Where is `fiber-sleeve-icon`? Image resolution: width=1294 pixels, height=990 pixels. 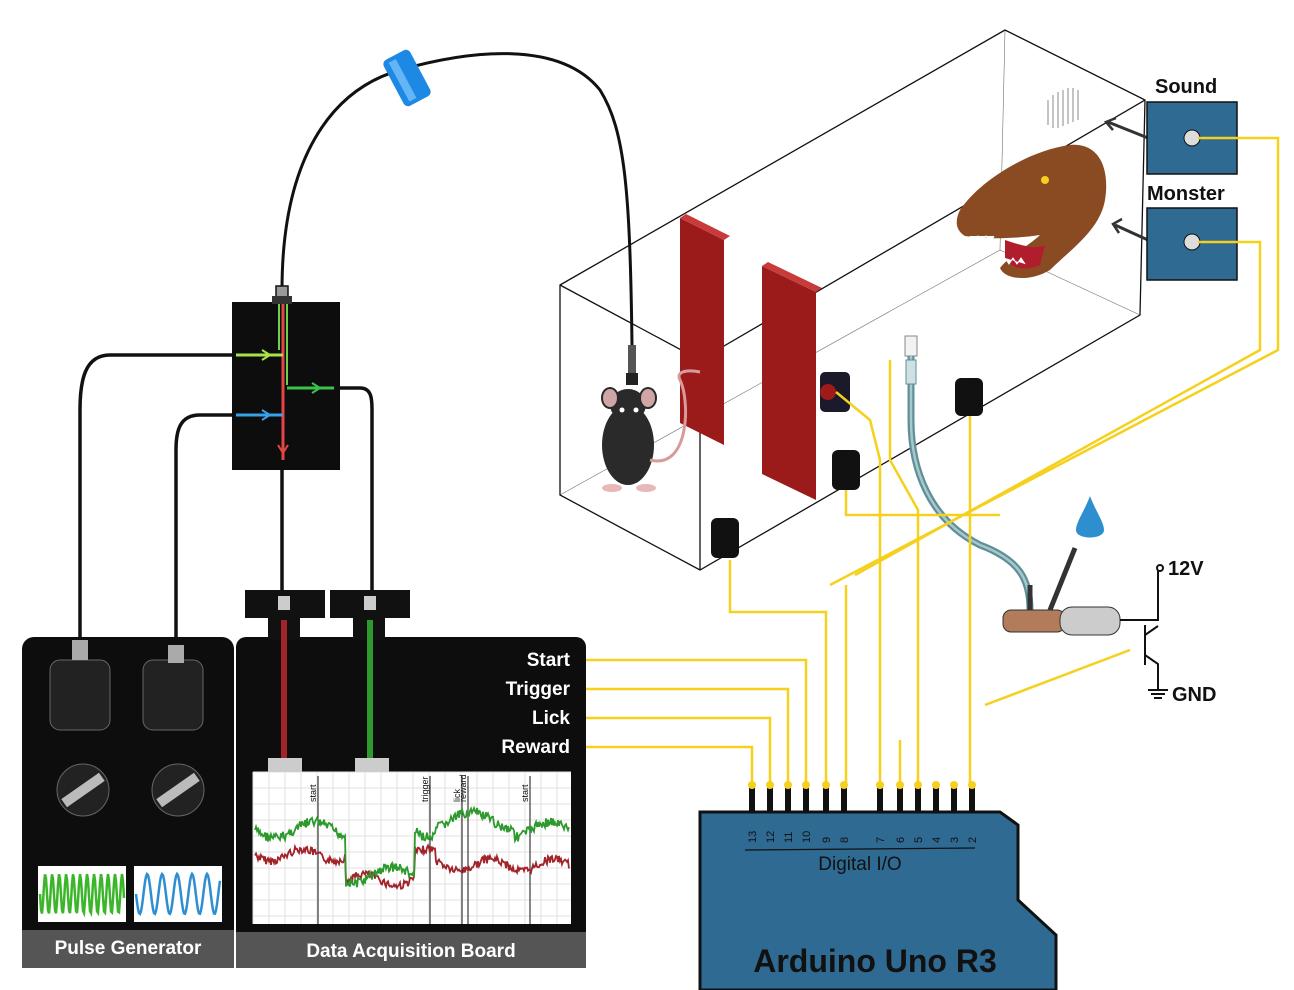 fiber-sleeve-icon is located at coordinates (407, 78).